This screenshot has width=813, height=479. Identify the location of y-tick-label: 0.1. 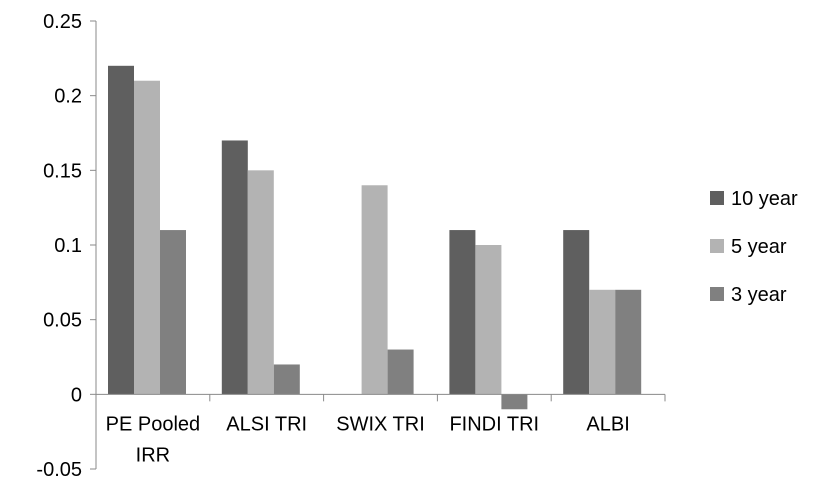
(68, 246).